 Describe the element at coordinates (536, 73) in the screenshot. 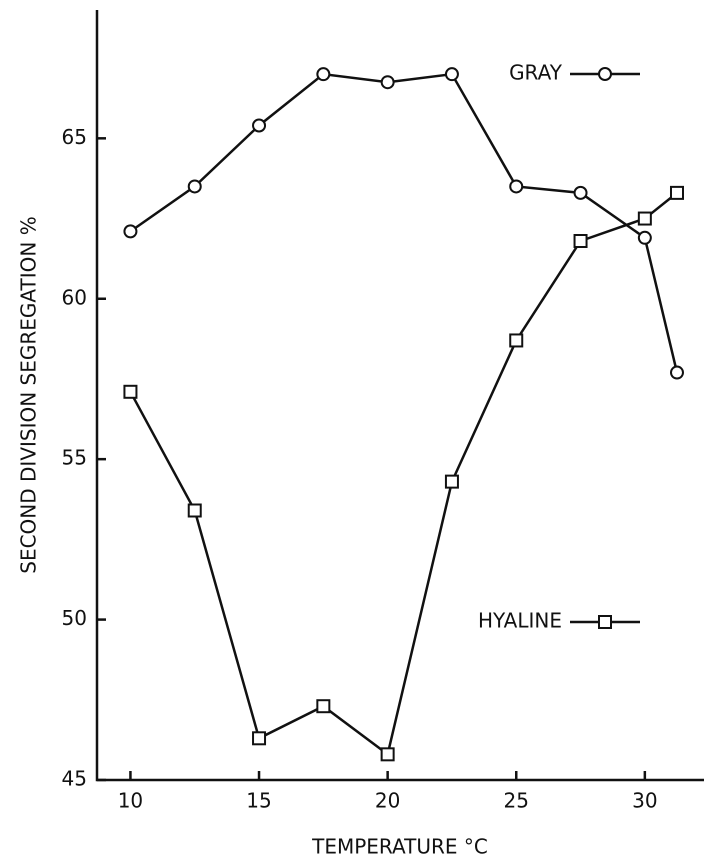

I see `legend-label: GRAY` at that location.